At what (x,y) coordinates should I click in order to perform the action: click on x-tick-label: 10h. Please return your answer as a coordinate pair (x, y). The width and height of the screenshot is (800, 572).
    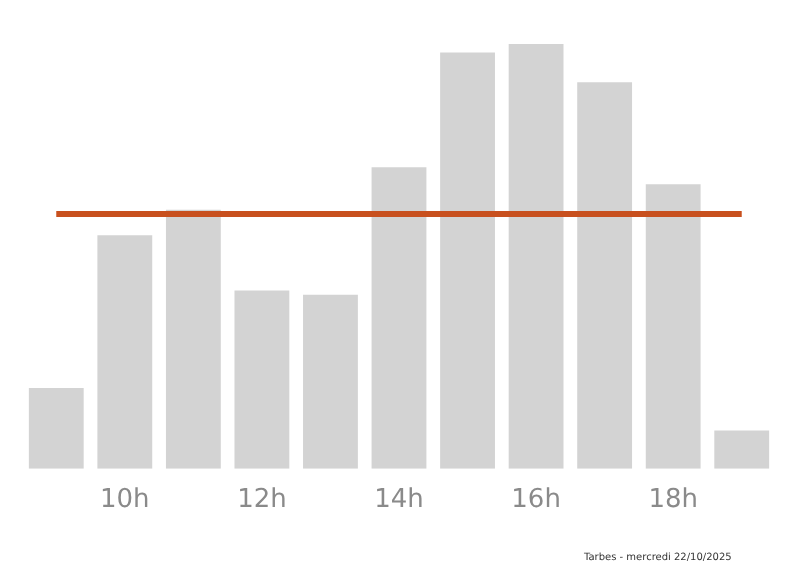
    Looking at the image, I should click on (125, 500).